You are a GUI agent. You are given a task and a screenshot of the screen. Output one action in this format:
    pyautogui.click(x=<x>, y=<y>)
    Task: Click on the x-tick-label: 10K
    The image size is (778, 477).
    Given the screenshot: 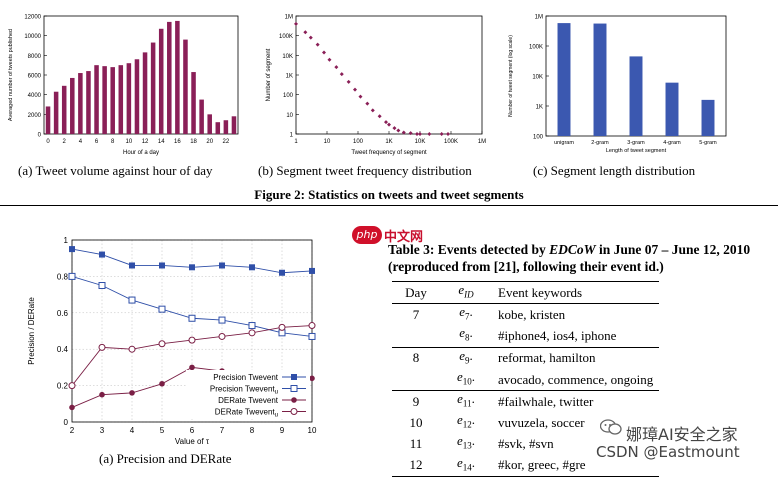 What is the action you would take?
    pyautogui.click(x=420, y=142)
    